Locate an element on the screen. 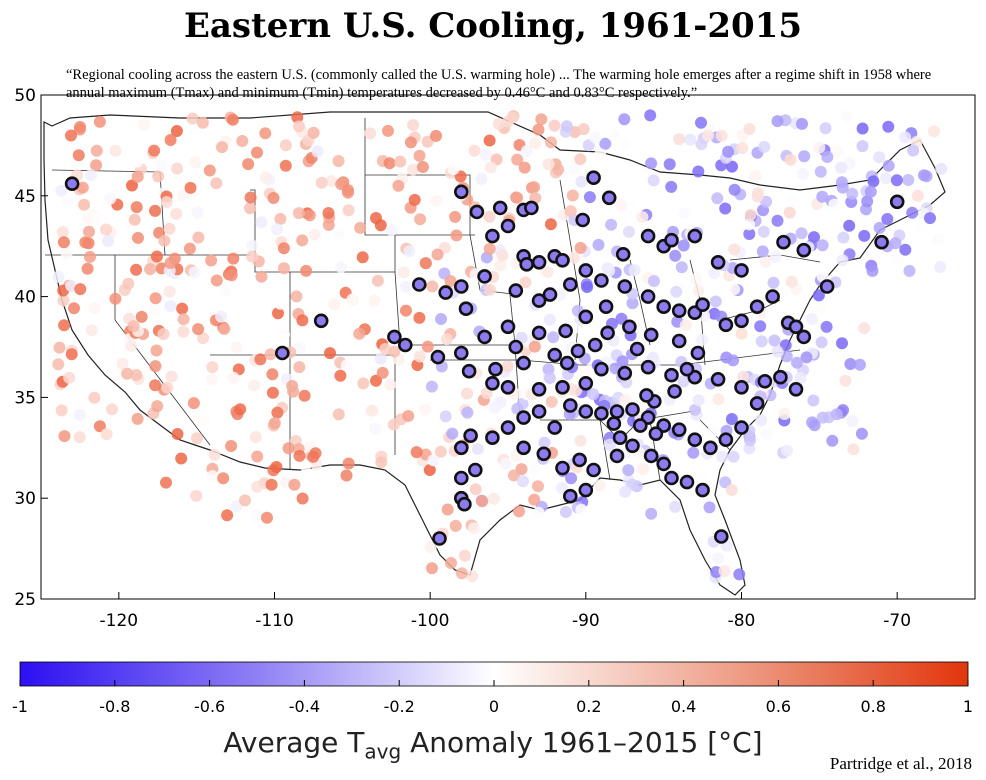 Image resolution: width=986 pixels, height=780 pixels. colorbar-tick-label: 0.4 is located at coordinates (683, 706).